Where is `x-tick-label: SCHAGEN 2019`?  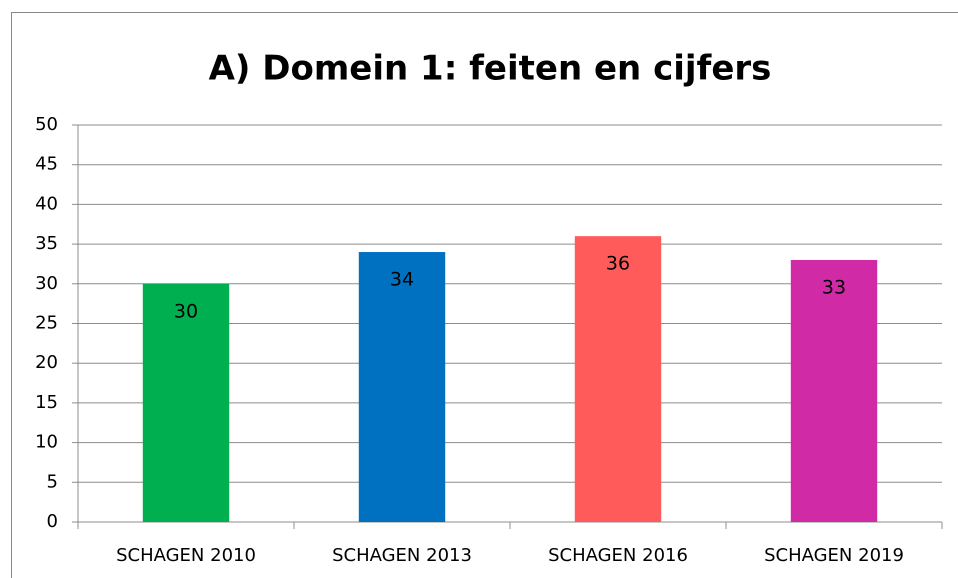
x-tick-label: SCHAGEN 2019 is located at coordinates (834, 555).